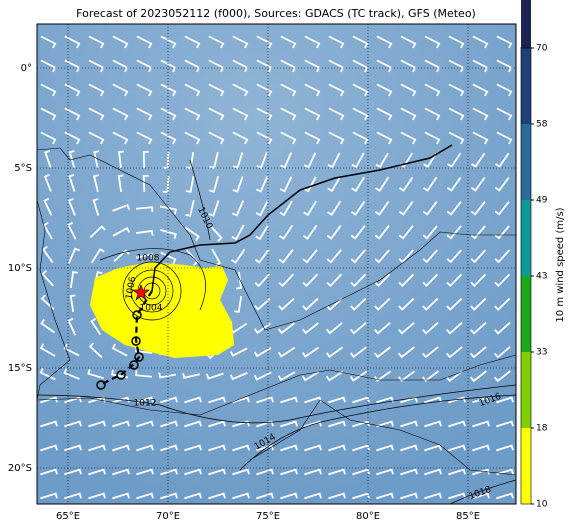 The height and width of the screenshot is (528, 574). Describe the element at coordinates (560, 264) in the screenshot. I see `colorbar-label: 10 m wind speed (m/s)` at that location.